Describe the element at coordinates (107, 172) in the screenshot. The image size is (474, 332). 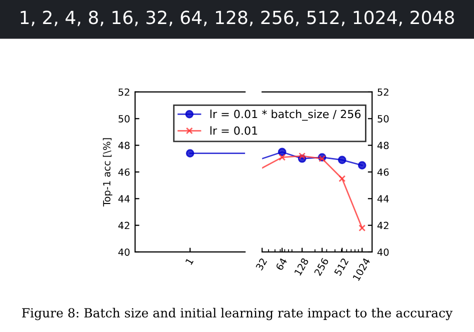
I see `y-axis-title: Top-1 acc [\%]` at that location.